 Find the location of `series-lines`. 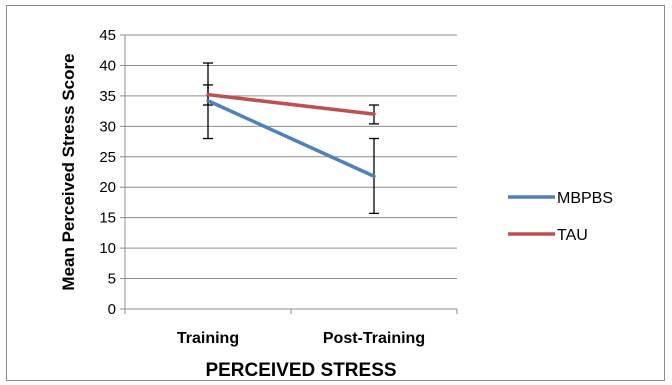

series-lines is located at coordinates (291, 135).